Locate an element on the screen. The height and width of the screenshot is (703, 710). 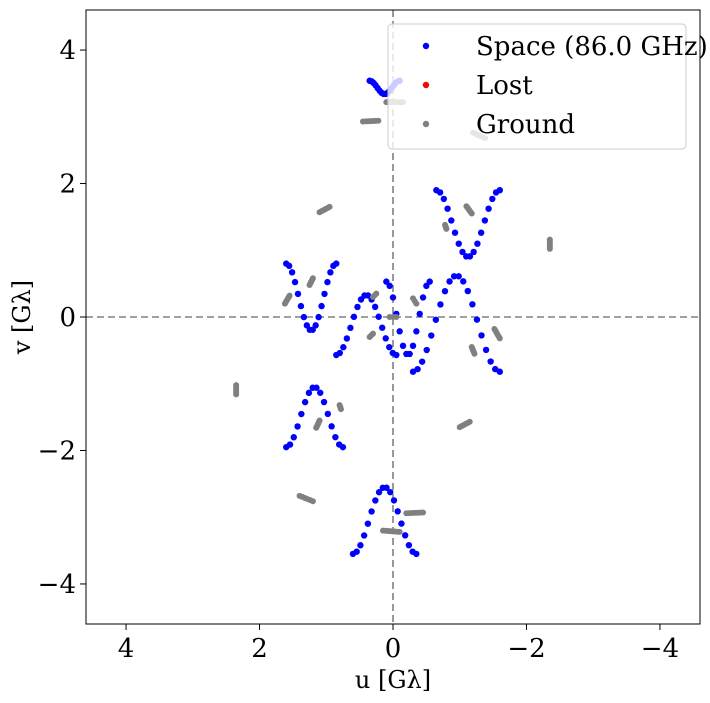
x-axis: 4 2 0 −2 −4 is located at coordinates (398, 644).